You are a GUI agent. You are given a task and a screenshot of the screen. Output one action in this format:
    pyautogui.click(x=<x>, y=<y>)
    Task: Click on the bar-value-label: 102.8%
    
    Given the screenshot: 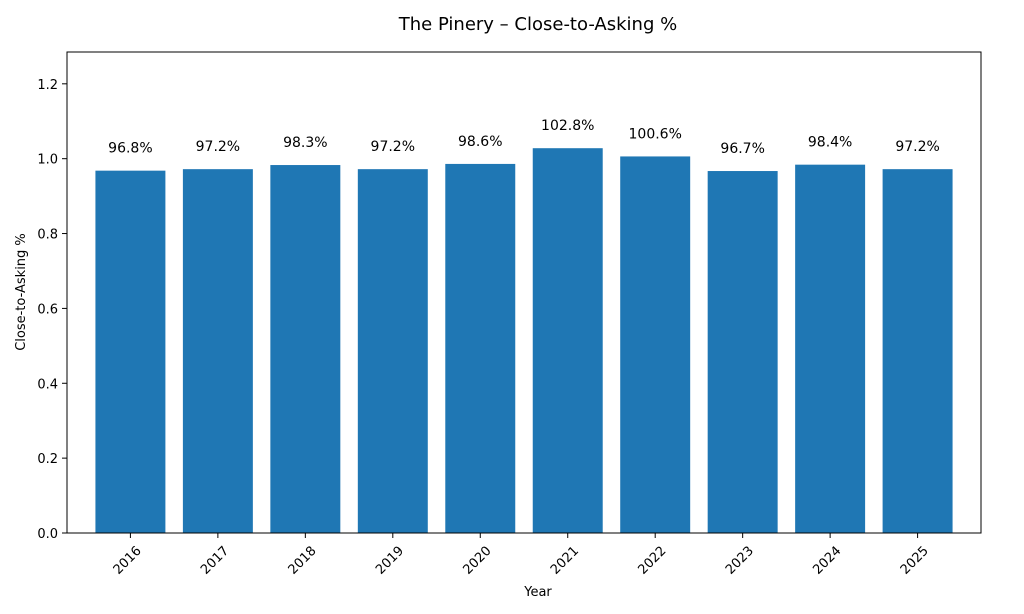 What is the action you would take?
    pyautogui.click(x=567, y=126)
    